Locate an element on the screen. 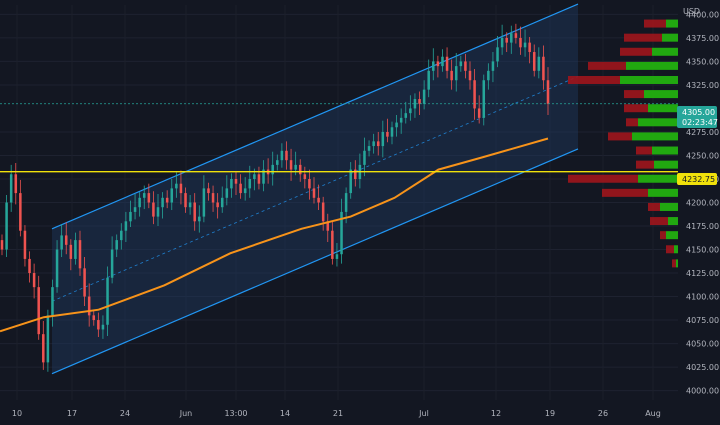 The height and width of the screenshot is (425, 720). volume-profile is located at coordinates (623, 143).